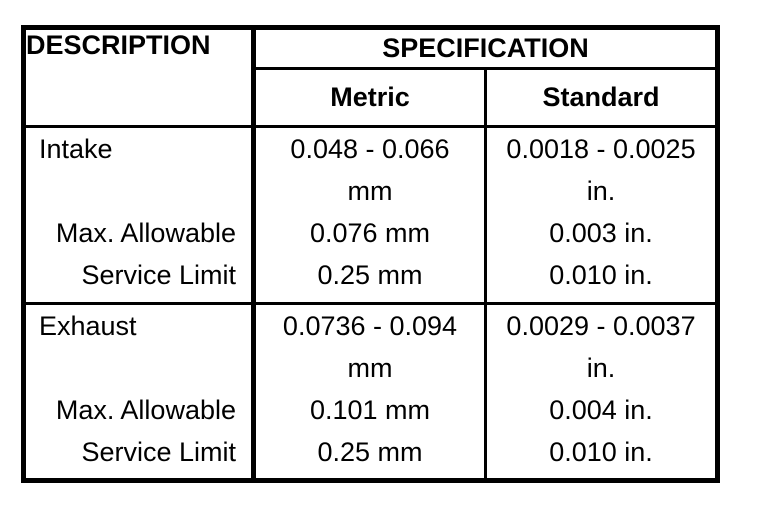  I want to click on intake-metric-cell: 0.048 - 0.066 mm 0.076 mm 0.25 mm, so click(369, 215).